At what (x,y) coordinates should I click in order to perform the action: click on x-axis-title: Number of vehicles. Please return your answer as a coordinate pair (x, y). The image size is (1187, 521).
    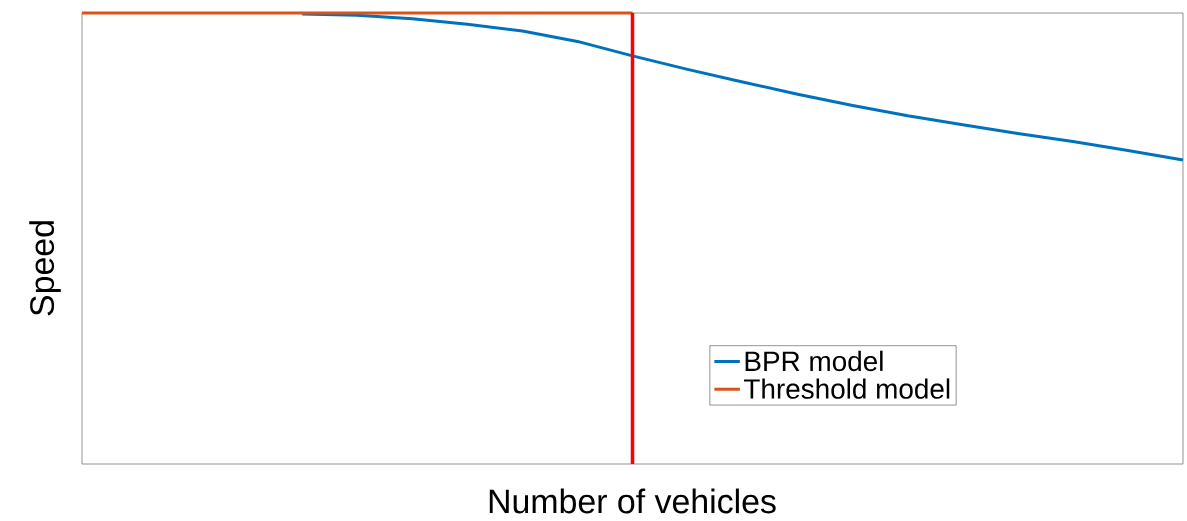
    Looking at the image, I should click on (632, 501).